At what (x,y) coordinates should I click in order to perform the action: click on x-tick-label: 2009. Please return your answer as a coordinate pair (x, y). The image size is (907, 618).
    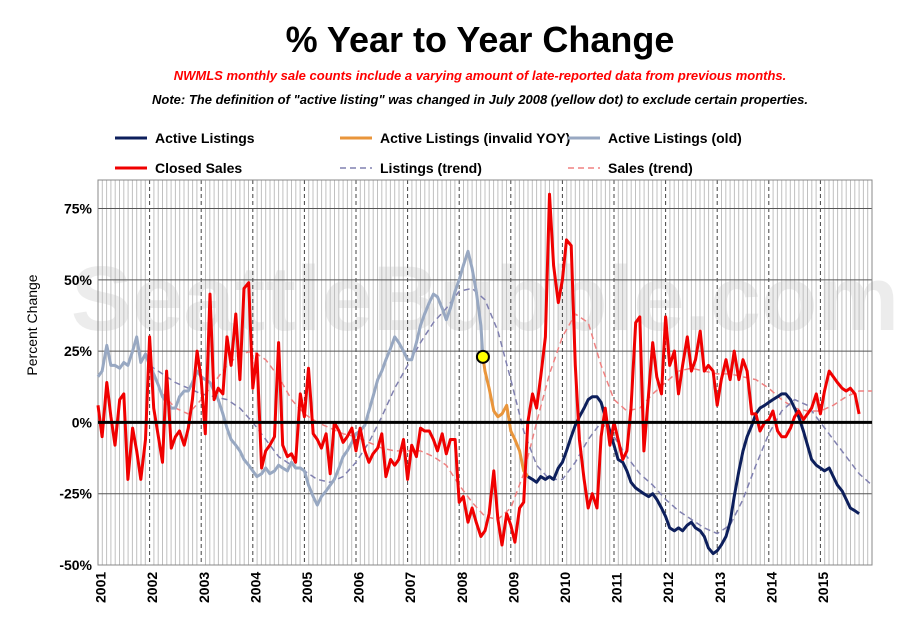
    Looking at the image, I should click on (513, 587).